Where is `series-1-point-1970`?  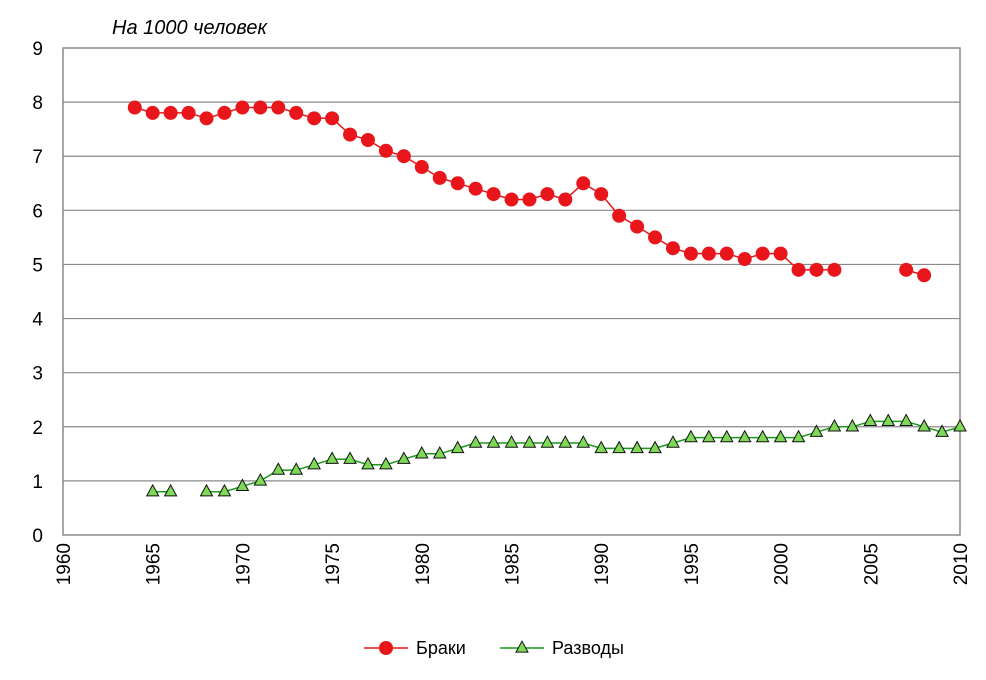 series-1-point-1970 is located at coordinates (242, 484).